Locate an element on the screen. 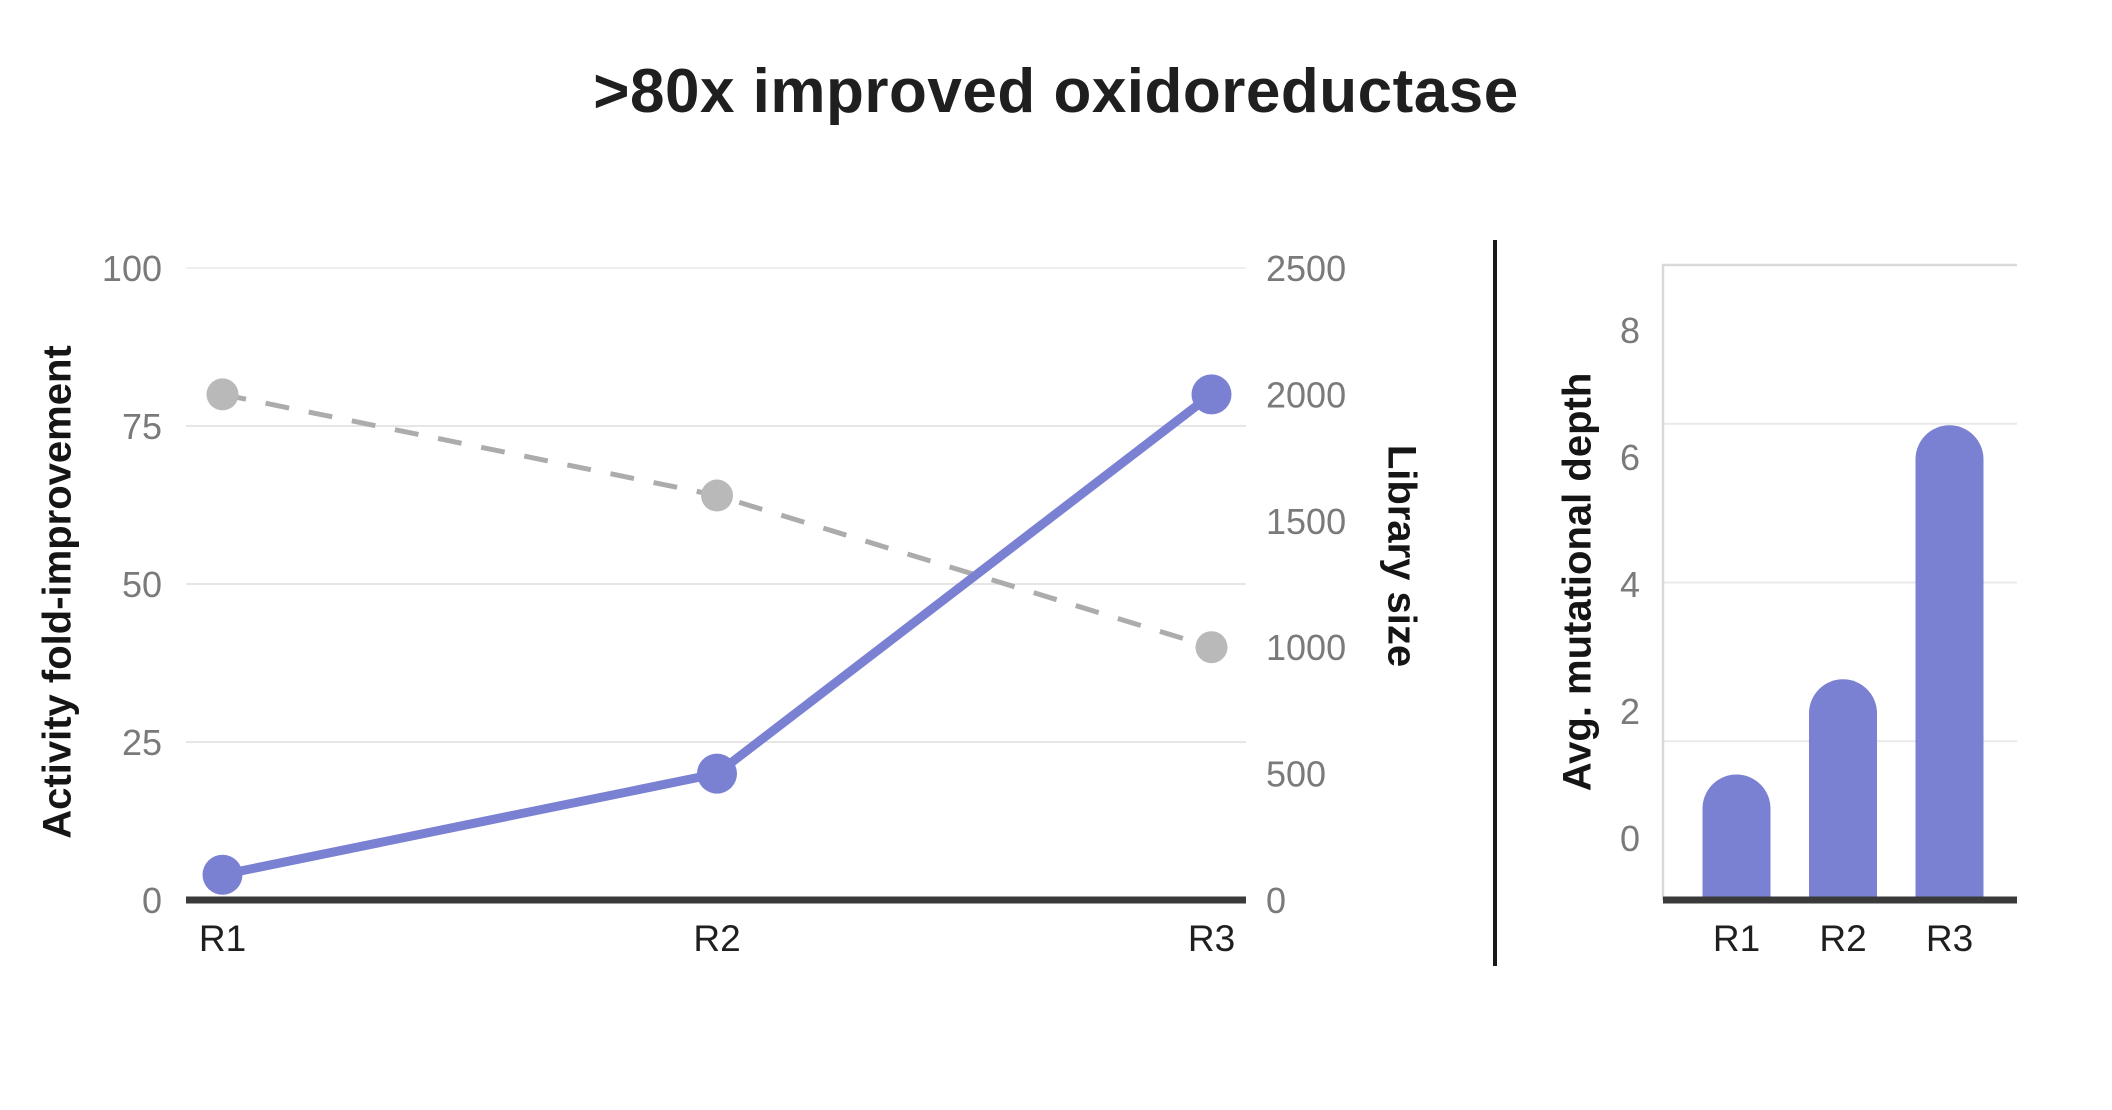 The height and width of the screenshot is (1110, 2112). library-size-line is located at coordinates (717, 520).